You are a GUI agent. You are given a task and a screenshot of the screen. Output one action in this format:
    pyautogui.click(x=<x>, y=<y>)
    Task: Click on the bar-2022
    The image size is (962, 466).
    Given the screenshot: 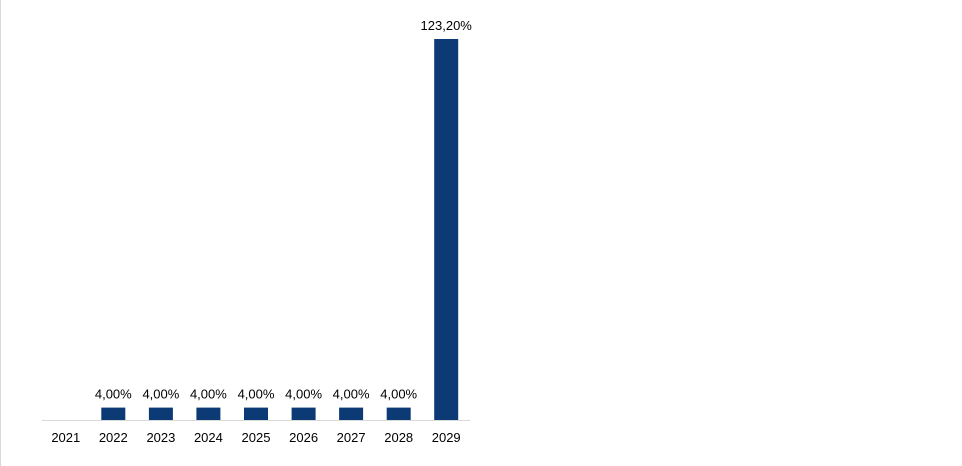 What is the action you would take?
    pyautogui.click(x=113, y=413)
    